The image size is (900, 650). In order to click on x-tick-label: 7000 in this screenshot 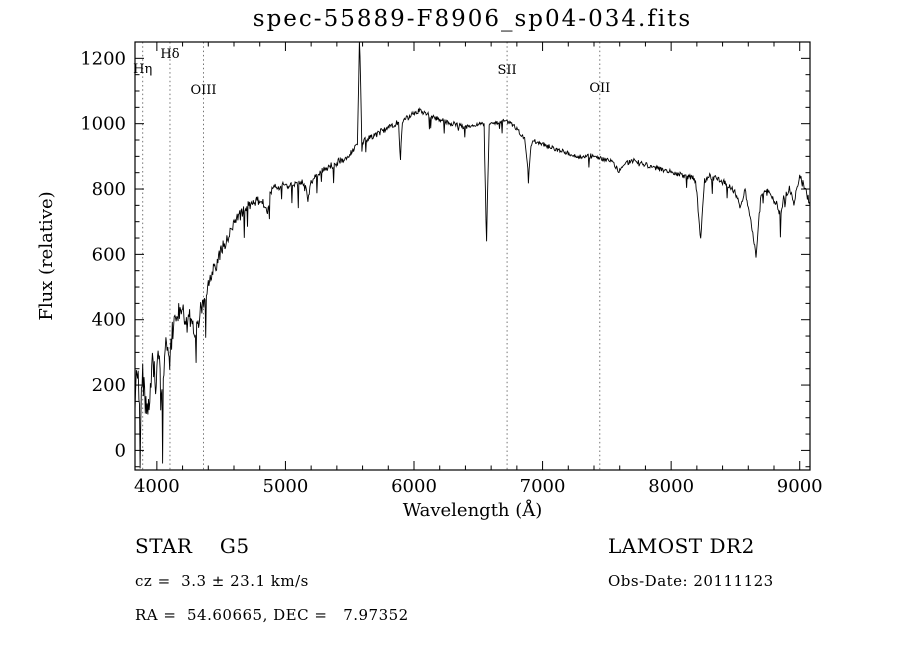, I will do `click(543, 486)`.